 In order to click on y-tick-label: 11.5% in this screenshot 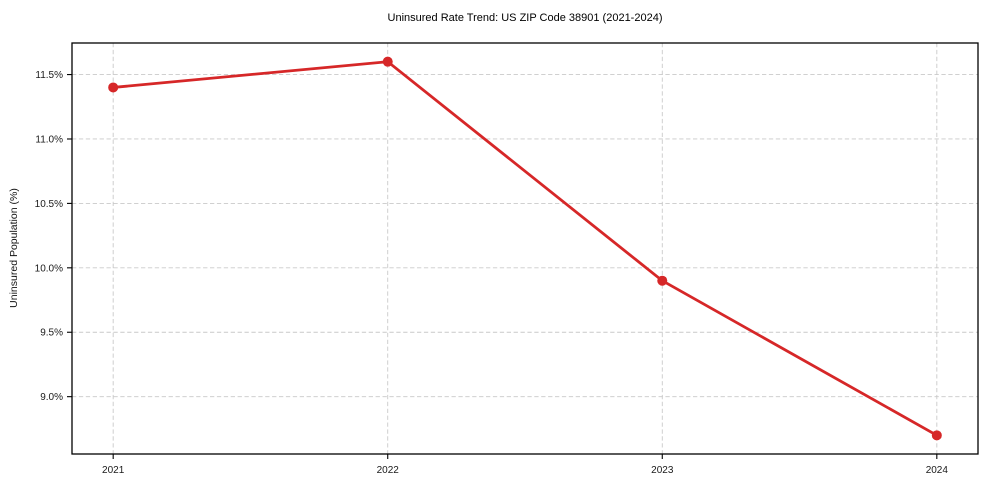, I will do `click(49, 75)`.